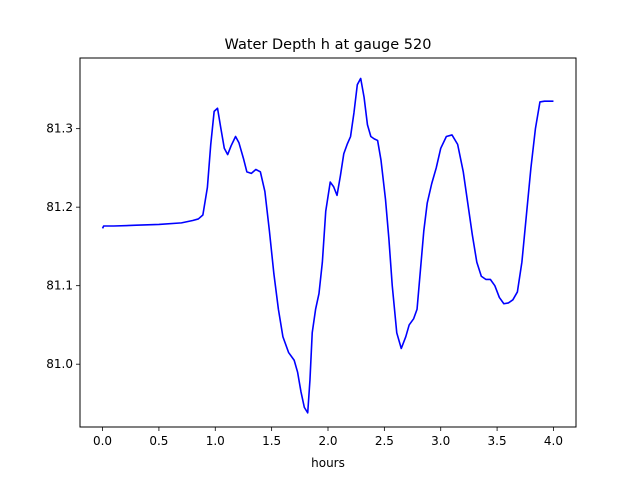 The height and width of the screenshot is (480, 640). I want to click on x-tick-label: 1.0, so click(215, 441).